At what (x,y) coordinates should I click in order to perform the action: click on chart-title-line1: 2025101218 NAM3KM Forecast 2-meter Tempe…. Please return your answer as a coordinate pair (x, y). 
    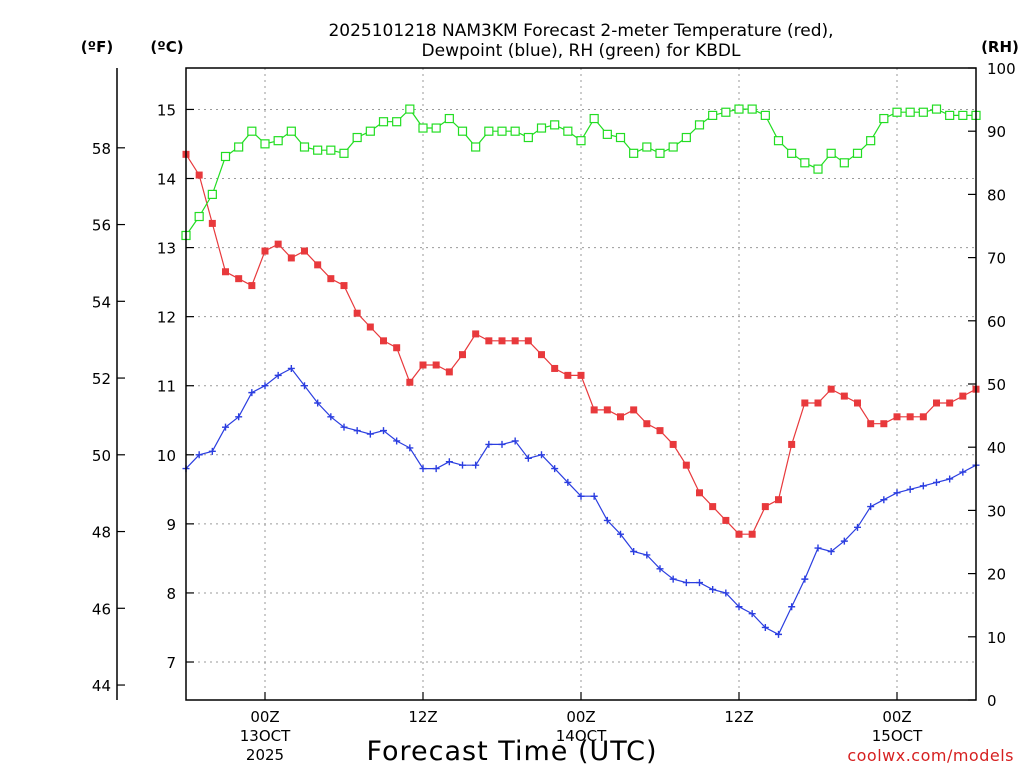
    Looking at the image, I should click on (580, 31).